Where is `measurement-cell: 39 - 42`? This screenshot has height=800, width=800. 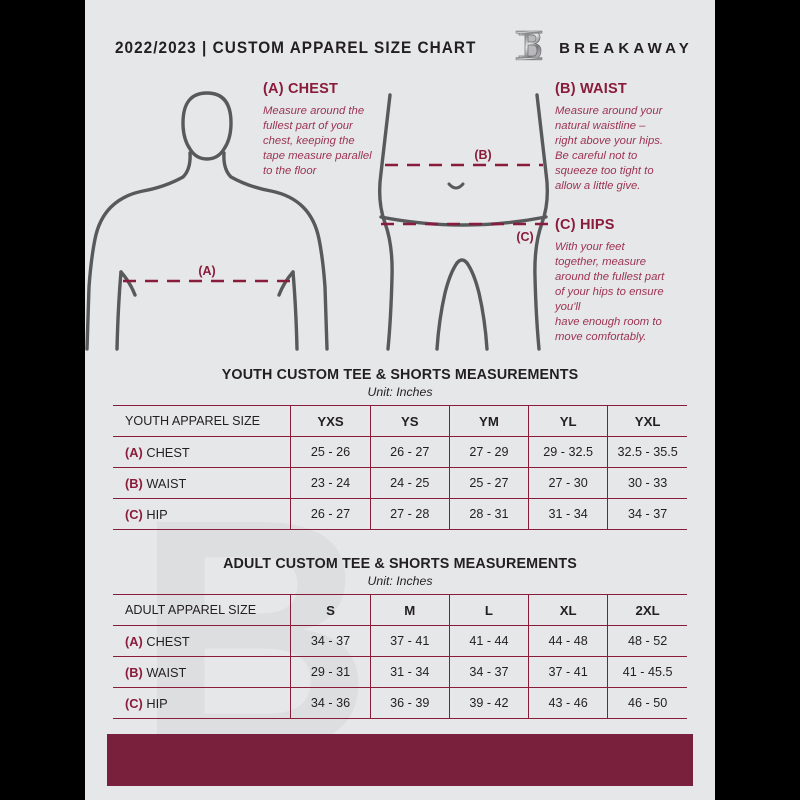 measurement-cell: 39 - 42 is located at coordinates (488, 703).